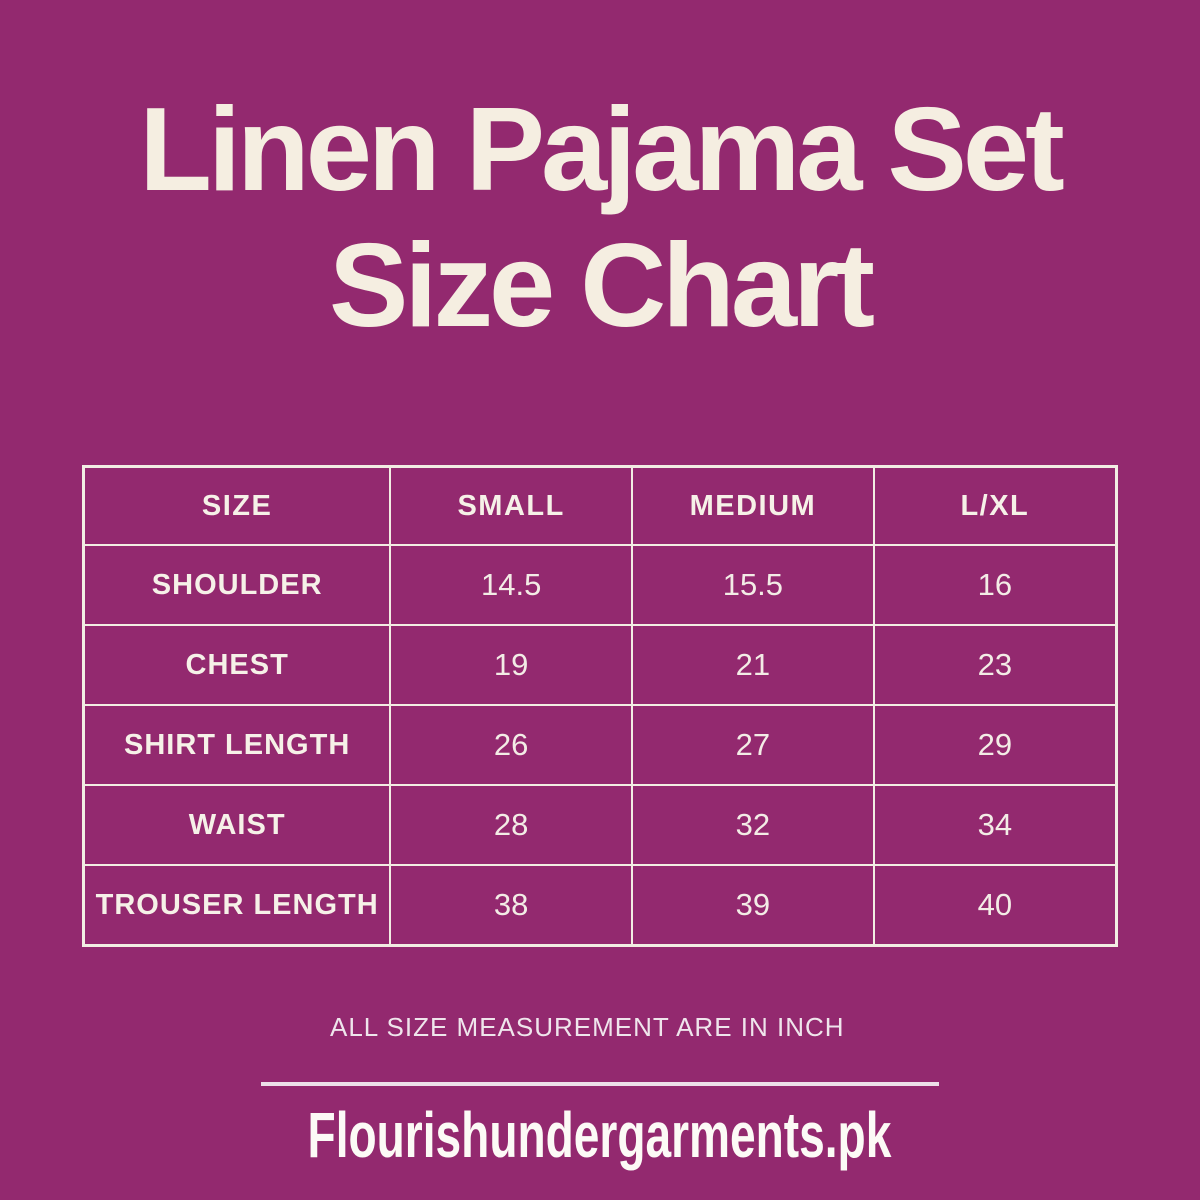  I want to click on cell-value: 29, so click(995, 745).